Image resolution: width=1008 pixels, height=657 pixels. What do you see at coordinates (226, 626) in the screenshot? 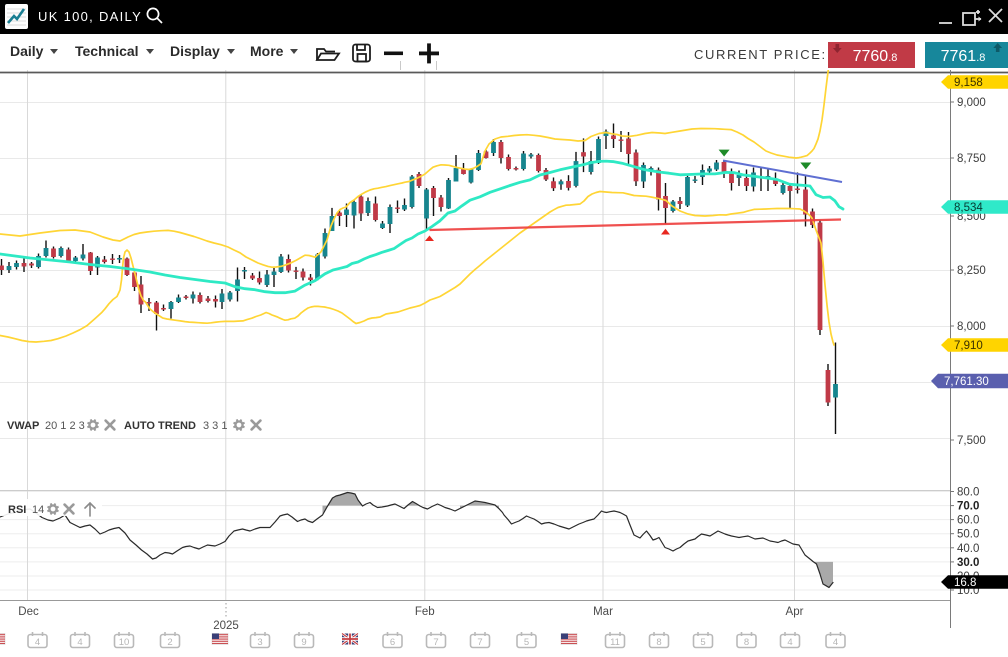
I see `svg-text: 2025` at bounding box center [226, 626].